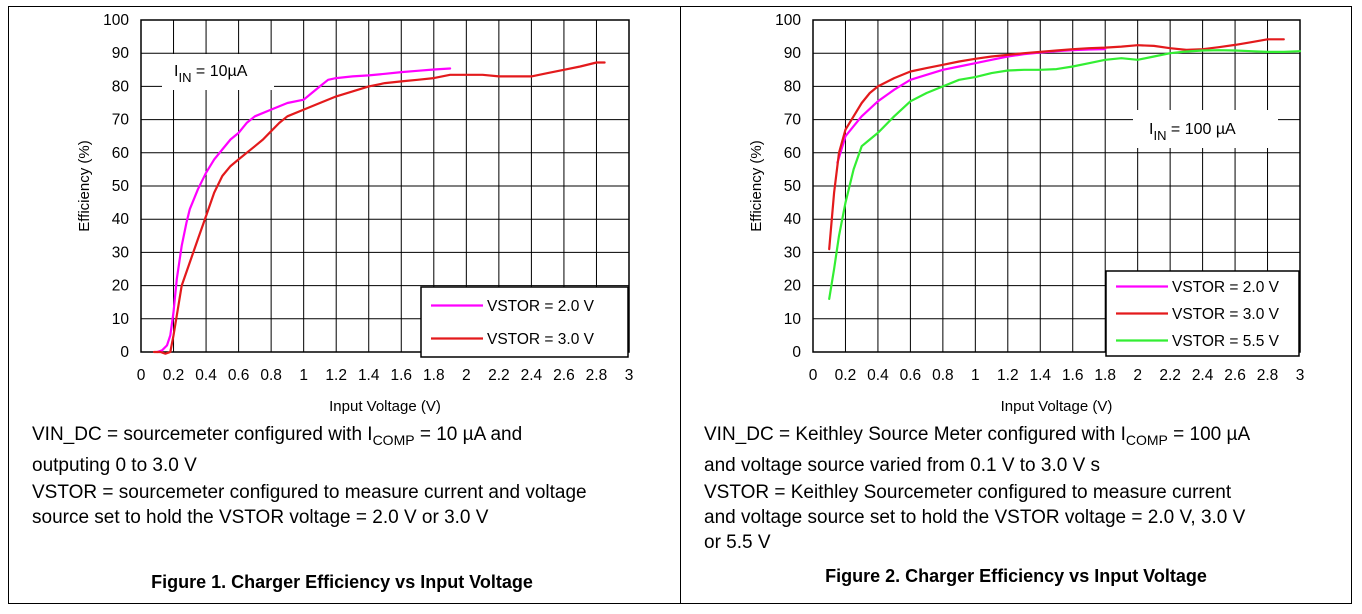 This screenshot has width=1362, height=614. I want to click on note-right-line5: or 5.5 V, so click(737, 542).